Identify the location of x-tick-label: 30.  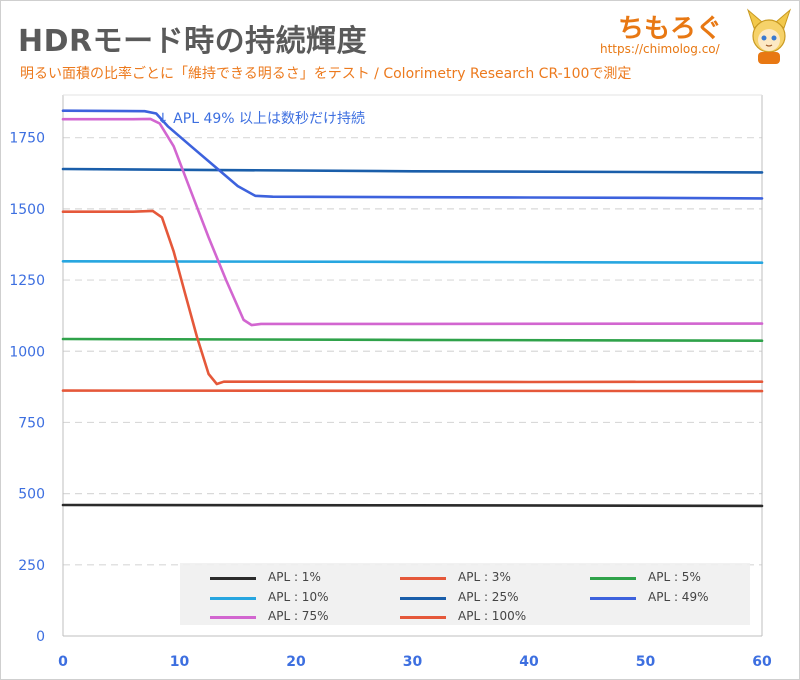
(413, 662).